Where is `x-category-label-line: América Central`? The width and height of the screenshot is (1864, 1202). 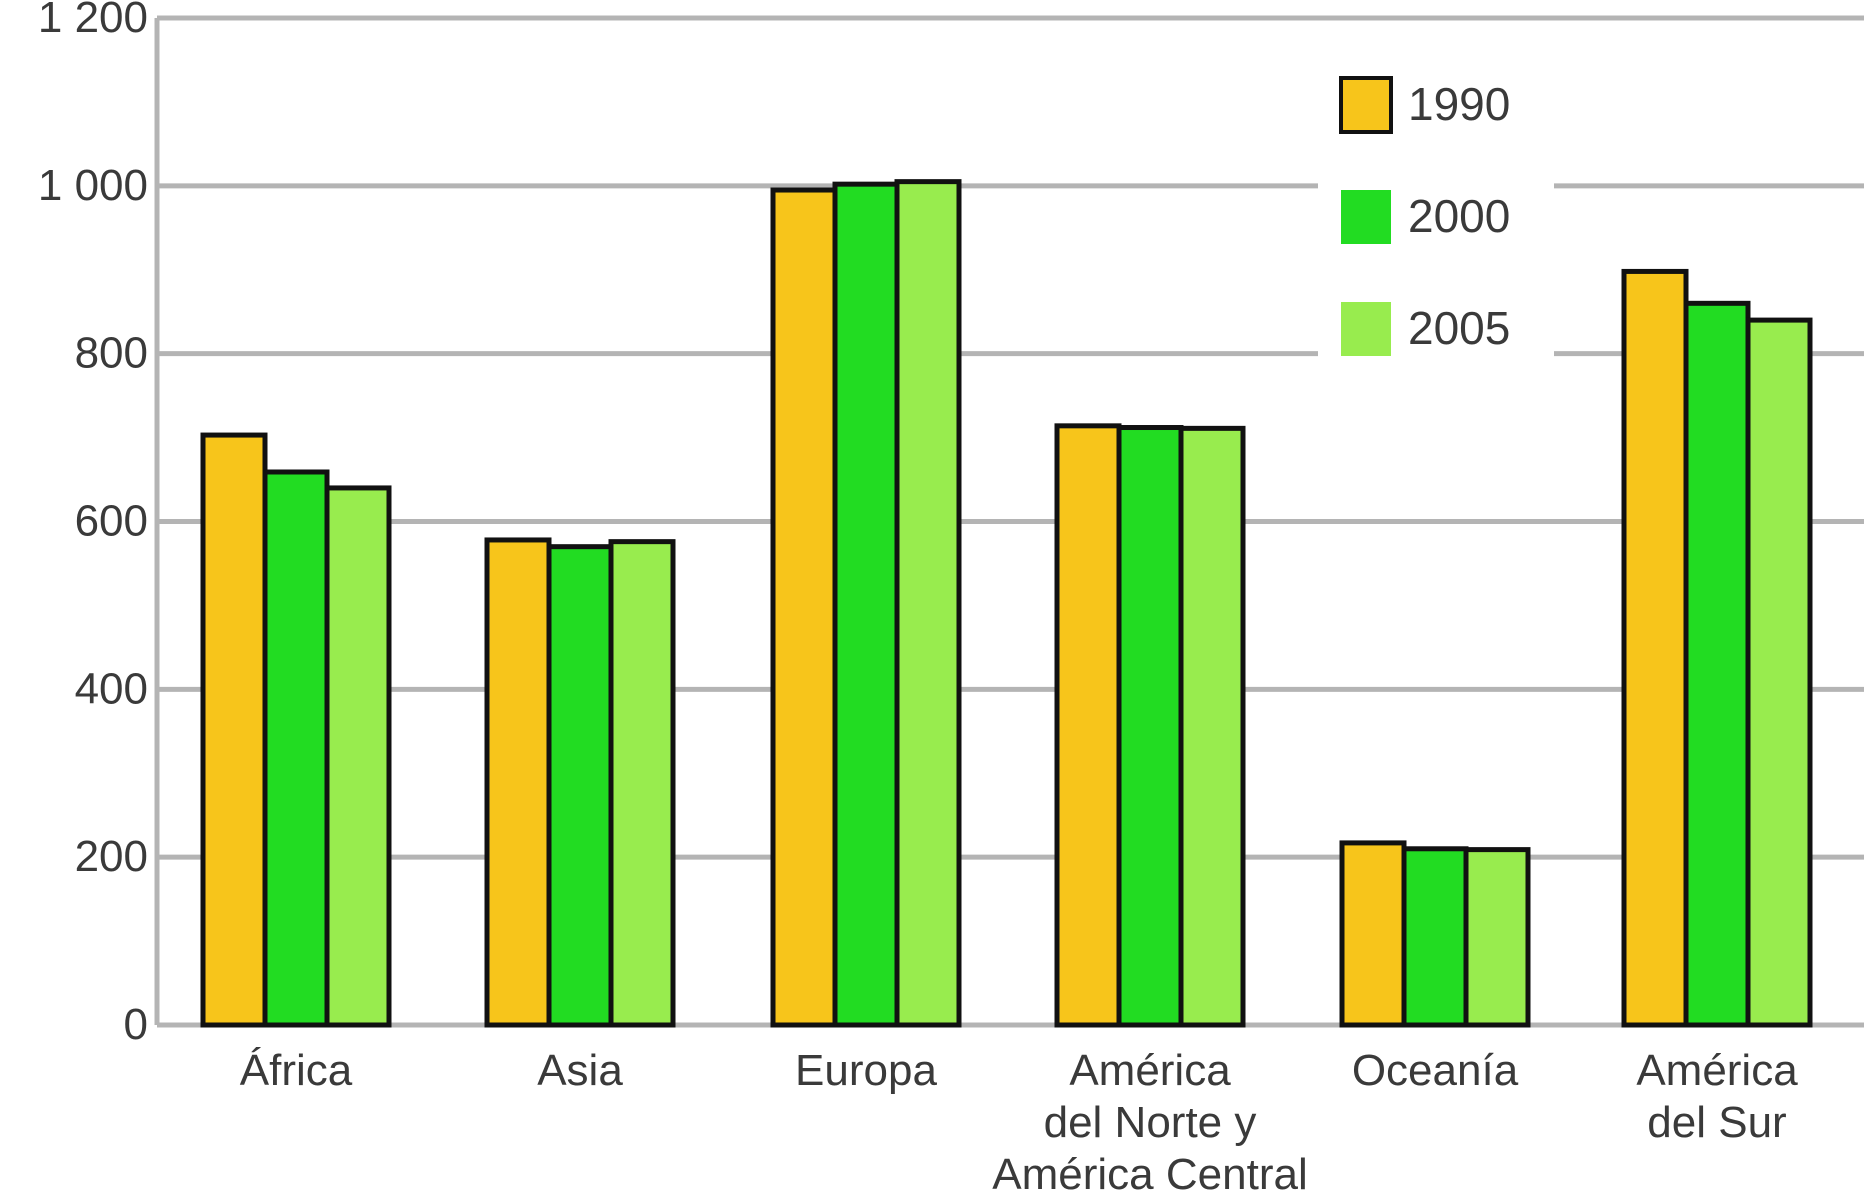 x-category-label-line: América Central is located at coordinates (1149, 1173).